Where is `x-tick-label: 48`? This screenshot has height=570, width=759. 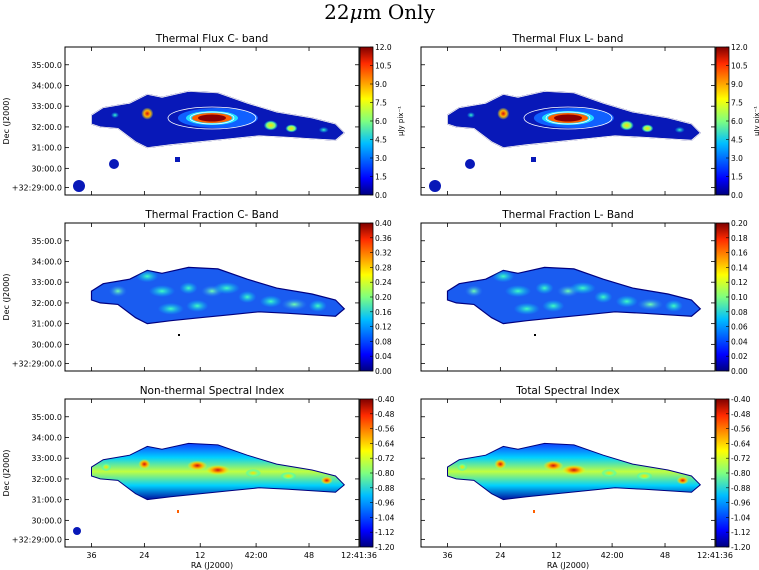 x-tick-label: 48 is located at coordinates (309, 555).